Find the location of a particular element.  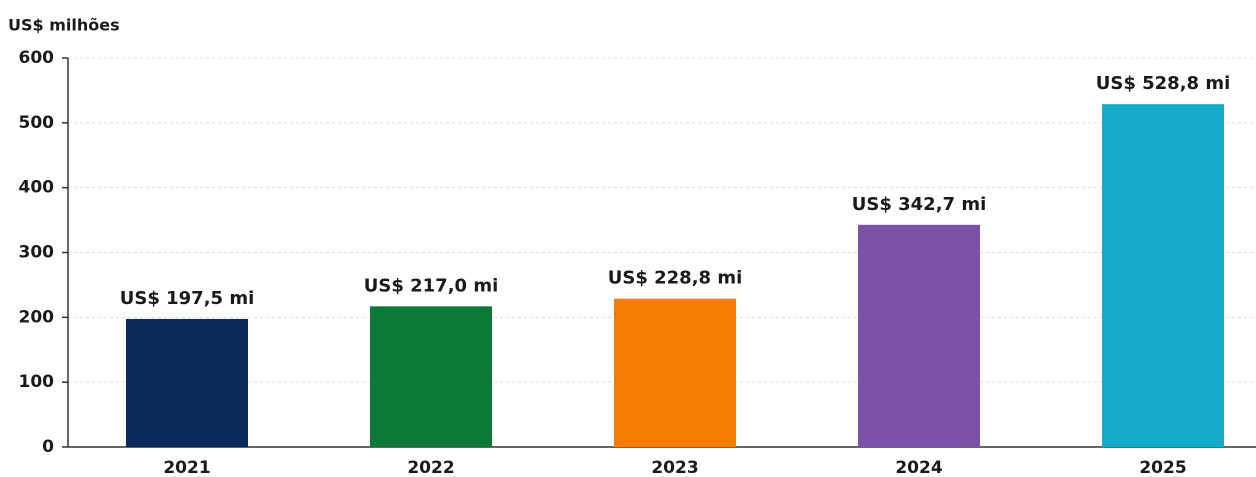

y-tick-label: 100 is located at coordinates (37, 382).